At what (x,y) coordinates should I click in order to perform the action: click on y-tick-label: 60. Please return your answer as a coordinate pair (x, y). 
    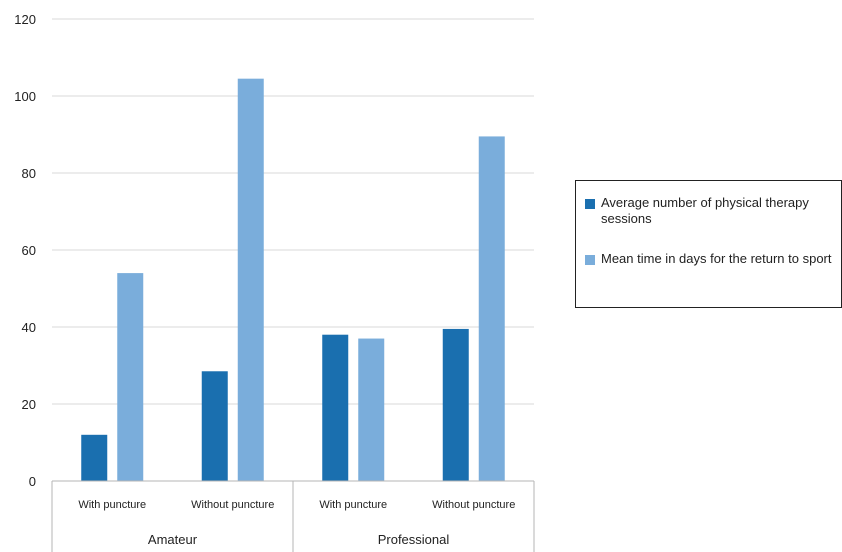
    Looking at the image, I should click on (29, 250).